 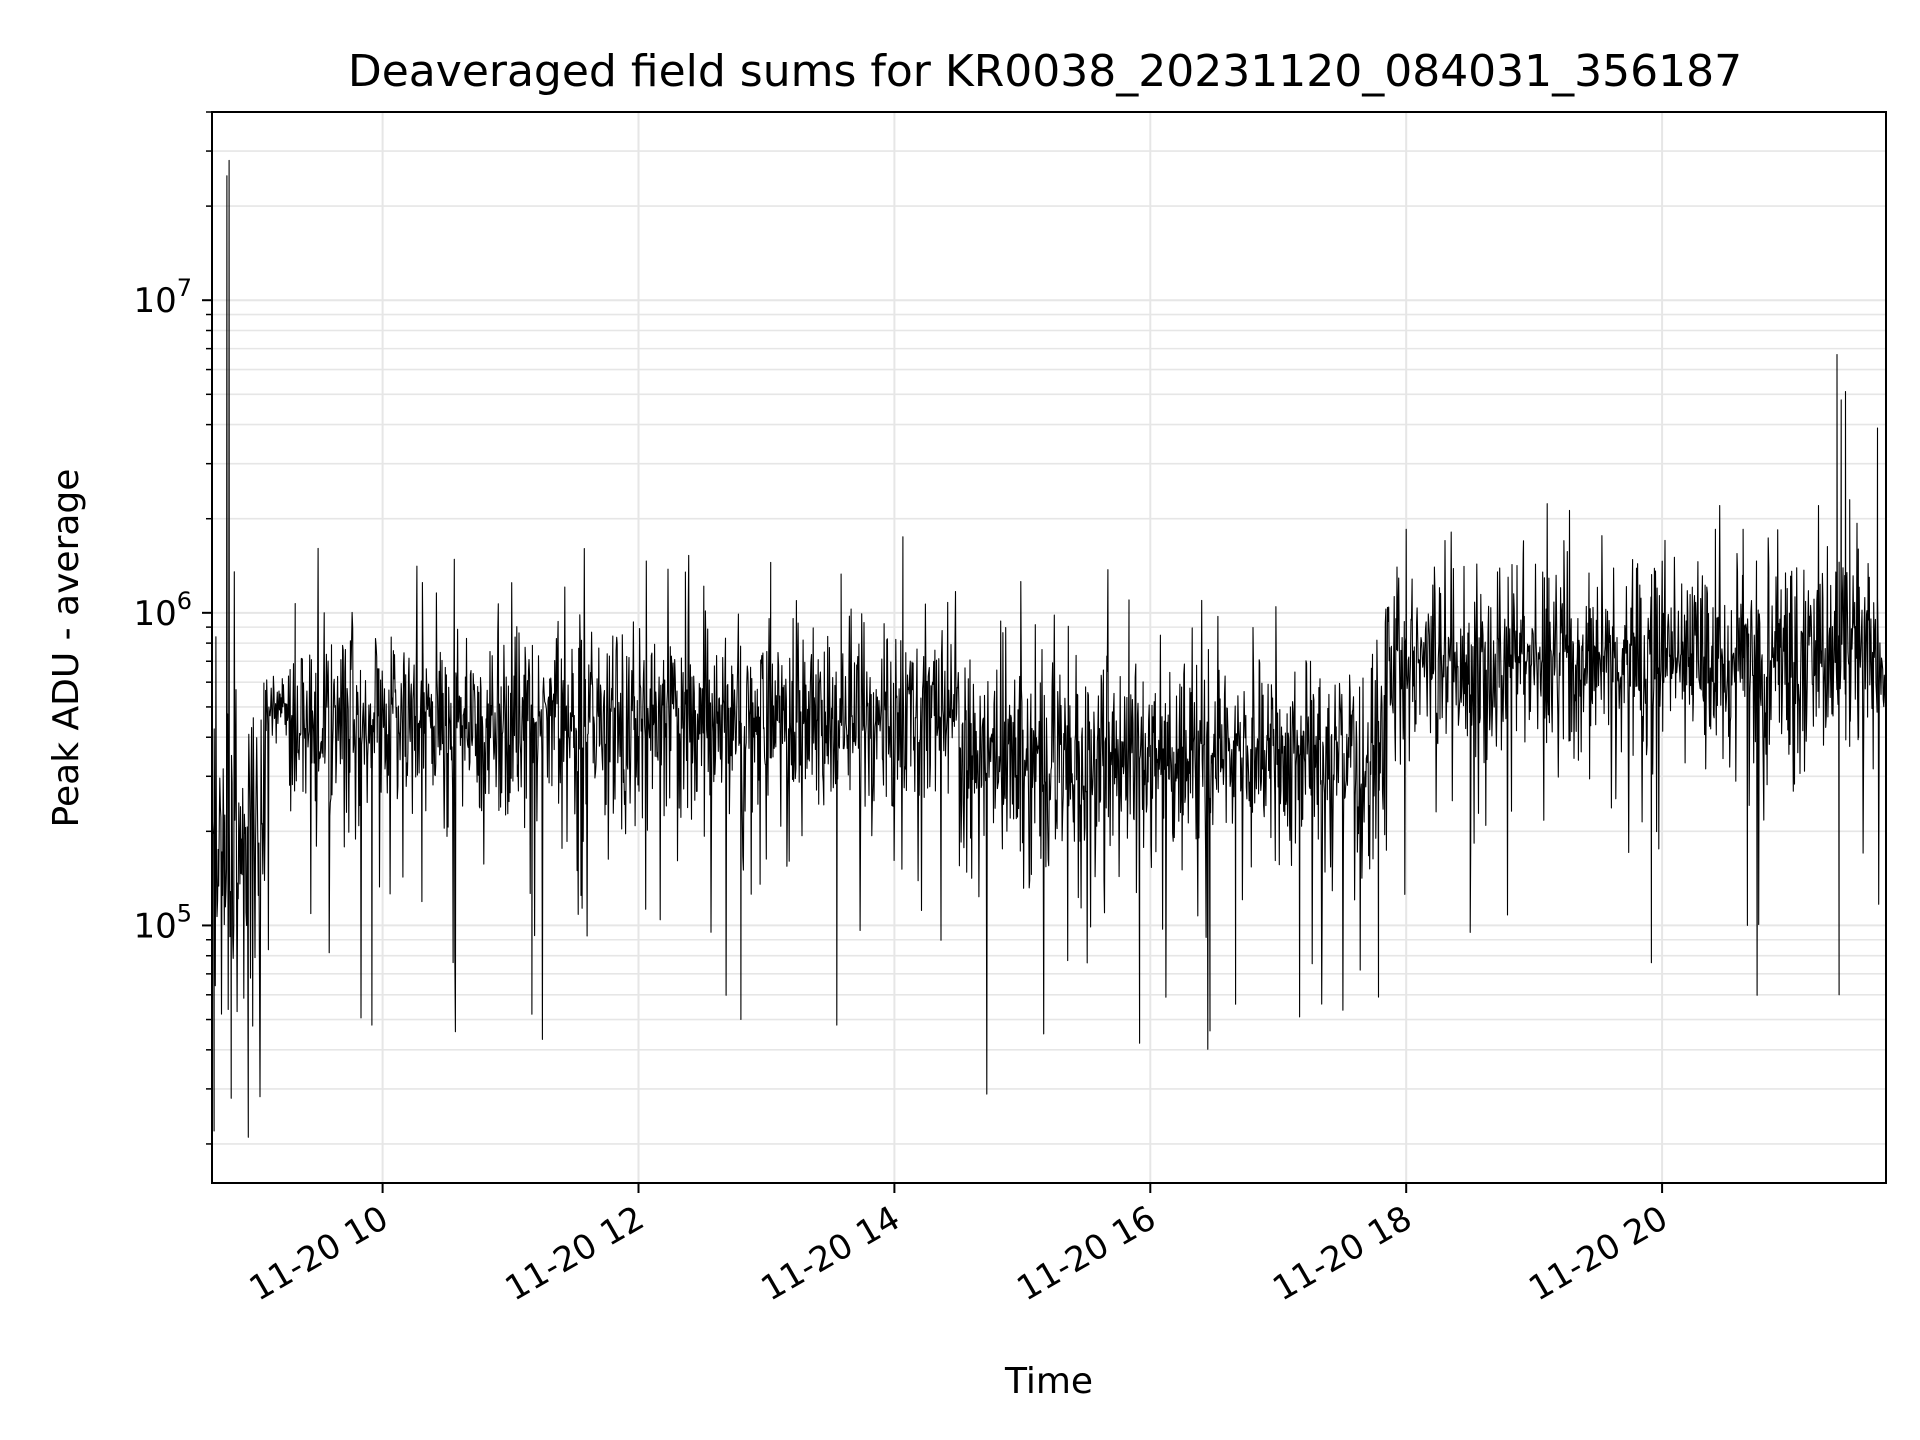 I want to click on y-tick-label: 10⁵, so click(x=162, y=922).